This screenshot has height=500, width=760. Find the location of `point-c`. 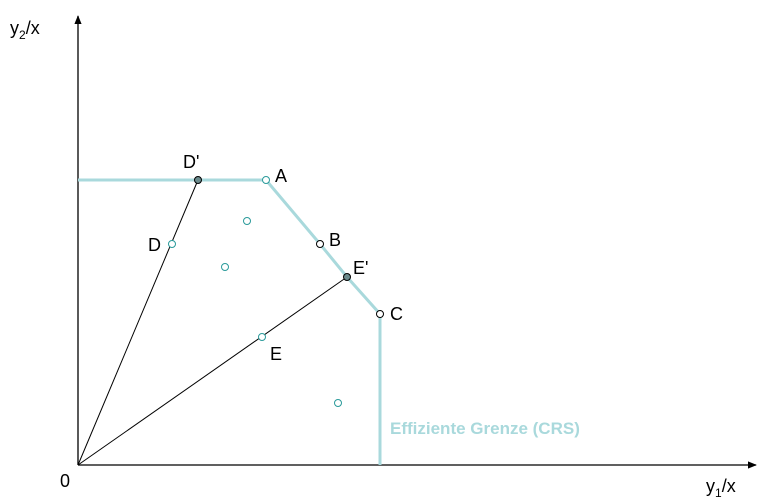

point-c is located at coordinates (380, 314).